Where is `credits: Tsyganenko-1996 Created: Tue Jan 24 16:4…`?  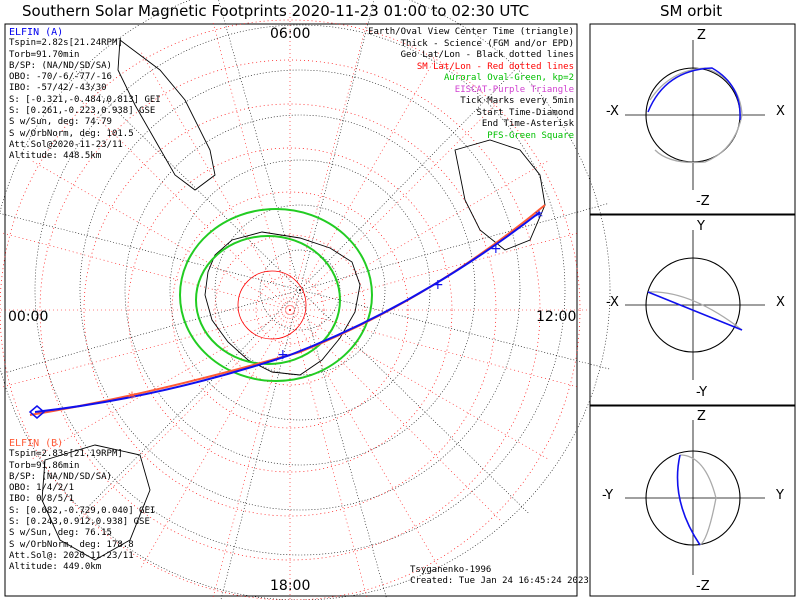 credits: Tsyganenko-1996 Created: Tue Jan 24 16:4… is located at coordinates (499, 576).